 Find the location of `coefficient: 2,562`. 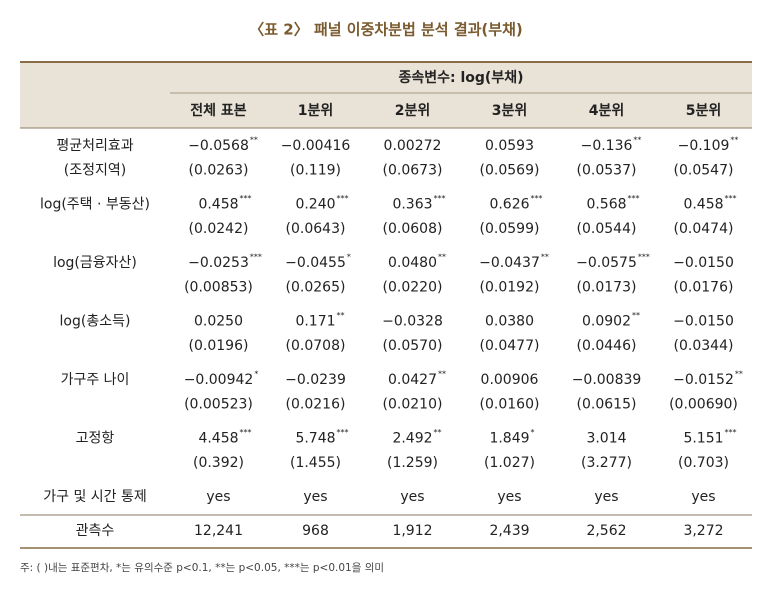

coefficient: 2,562 is located at coordinates (606, 531).